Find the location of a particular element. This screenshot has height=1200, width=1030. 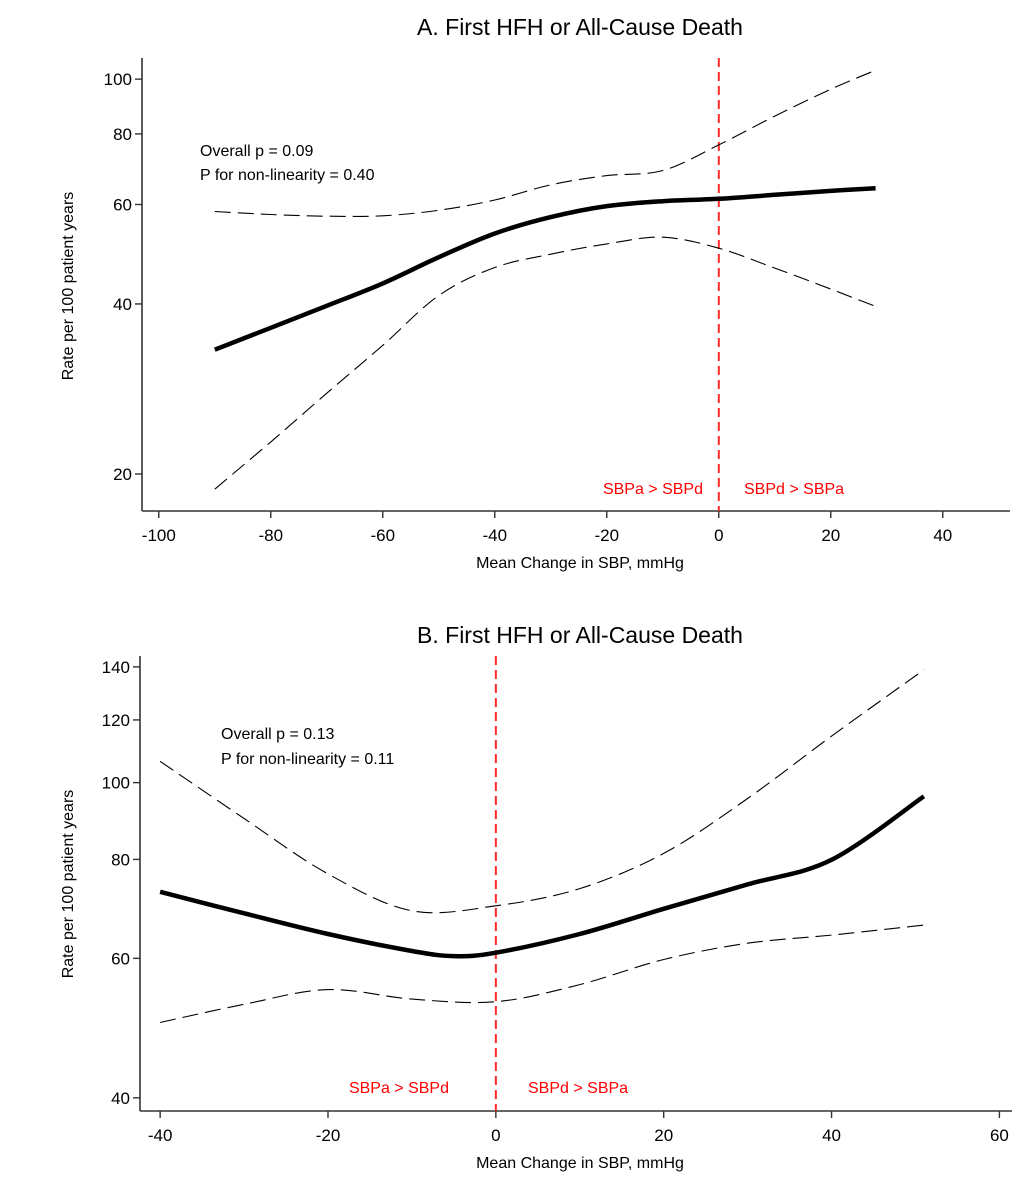

panel-a-y-tick-label: 60 is located at coordinates (122, 204).